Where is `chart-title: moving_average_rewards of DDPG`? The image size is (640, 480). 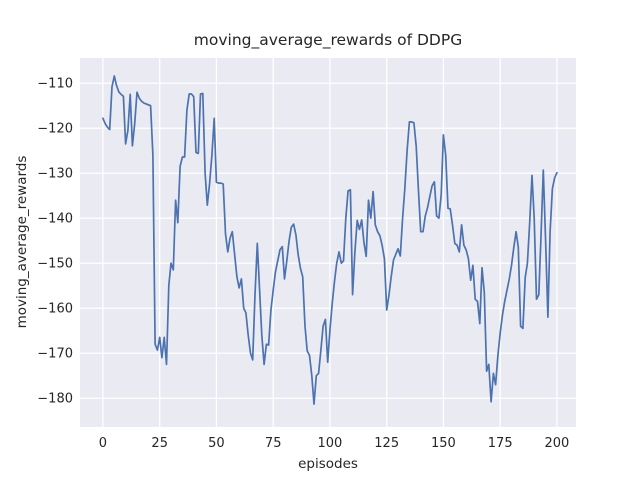 chart-title: moving_average_rewards of DDPG is located at coordinates (328, 40).